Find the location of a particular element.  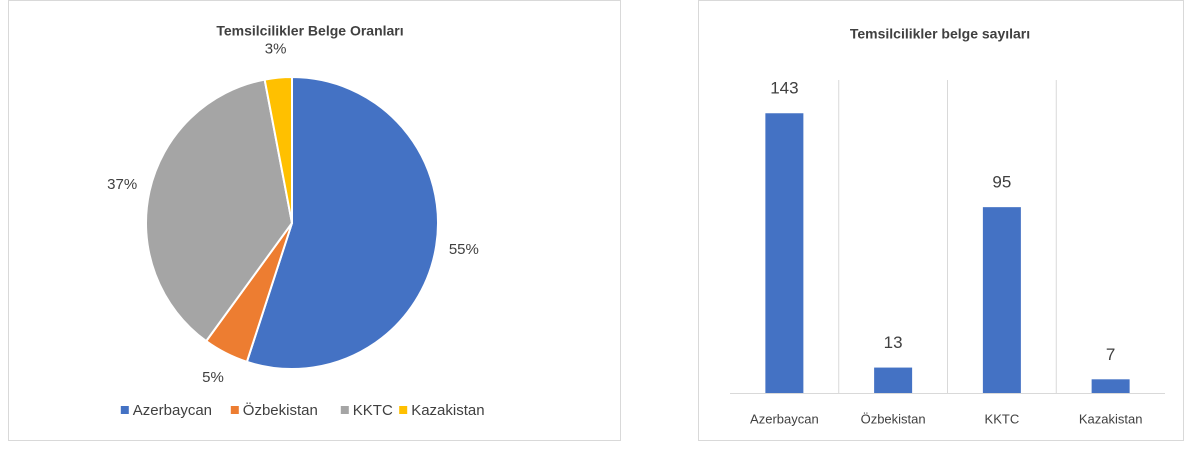

legend-label: Özbekistan is located at coordinates (280, 410).